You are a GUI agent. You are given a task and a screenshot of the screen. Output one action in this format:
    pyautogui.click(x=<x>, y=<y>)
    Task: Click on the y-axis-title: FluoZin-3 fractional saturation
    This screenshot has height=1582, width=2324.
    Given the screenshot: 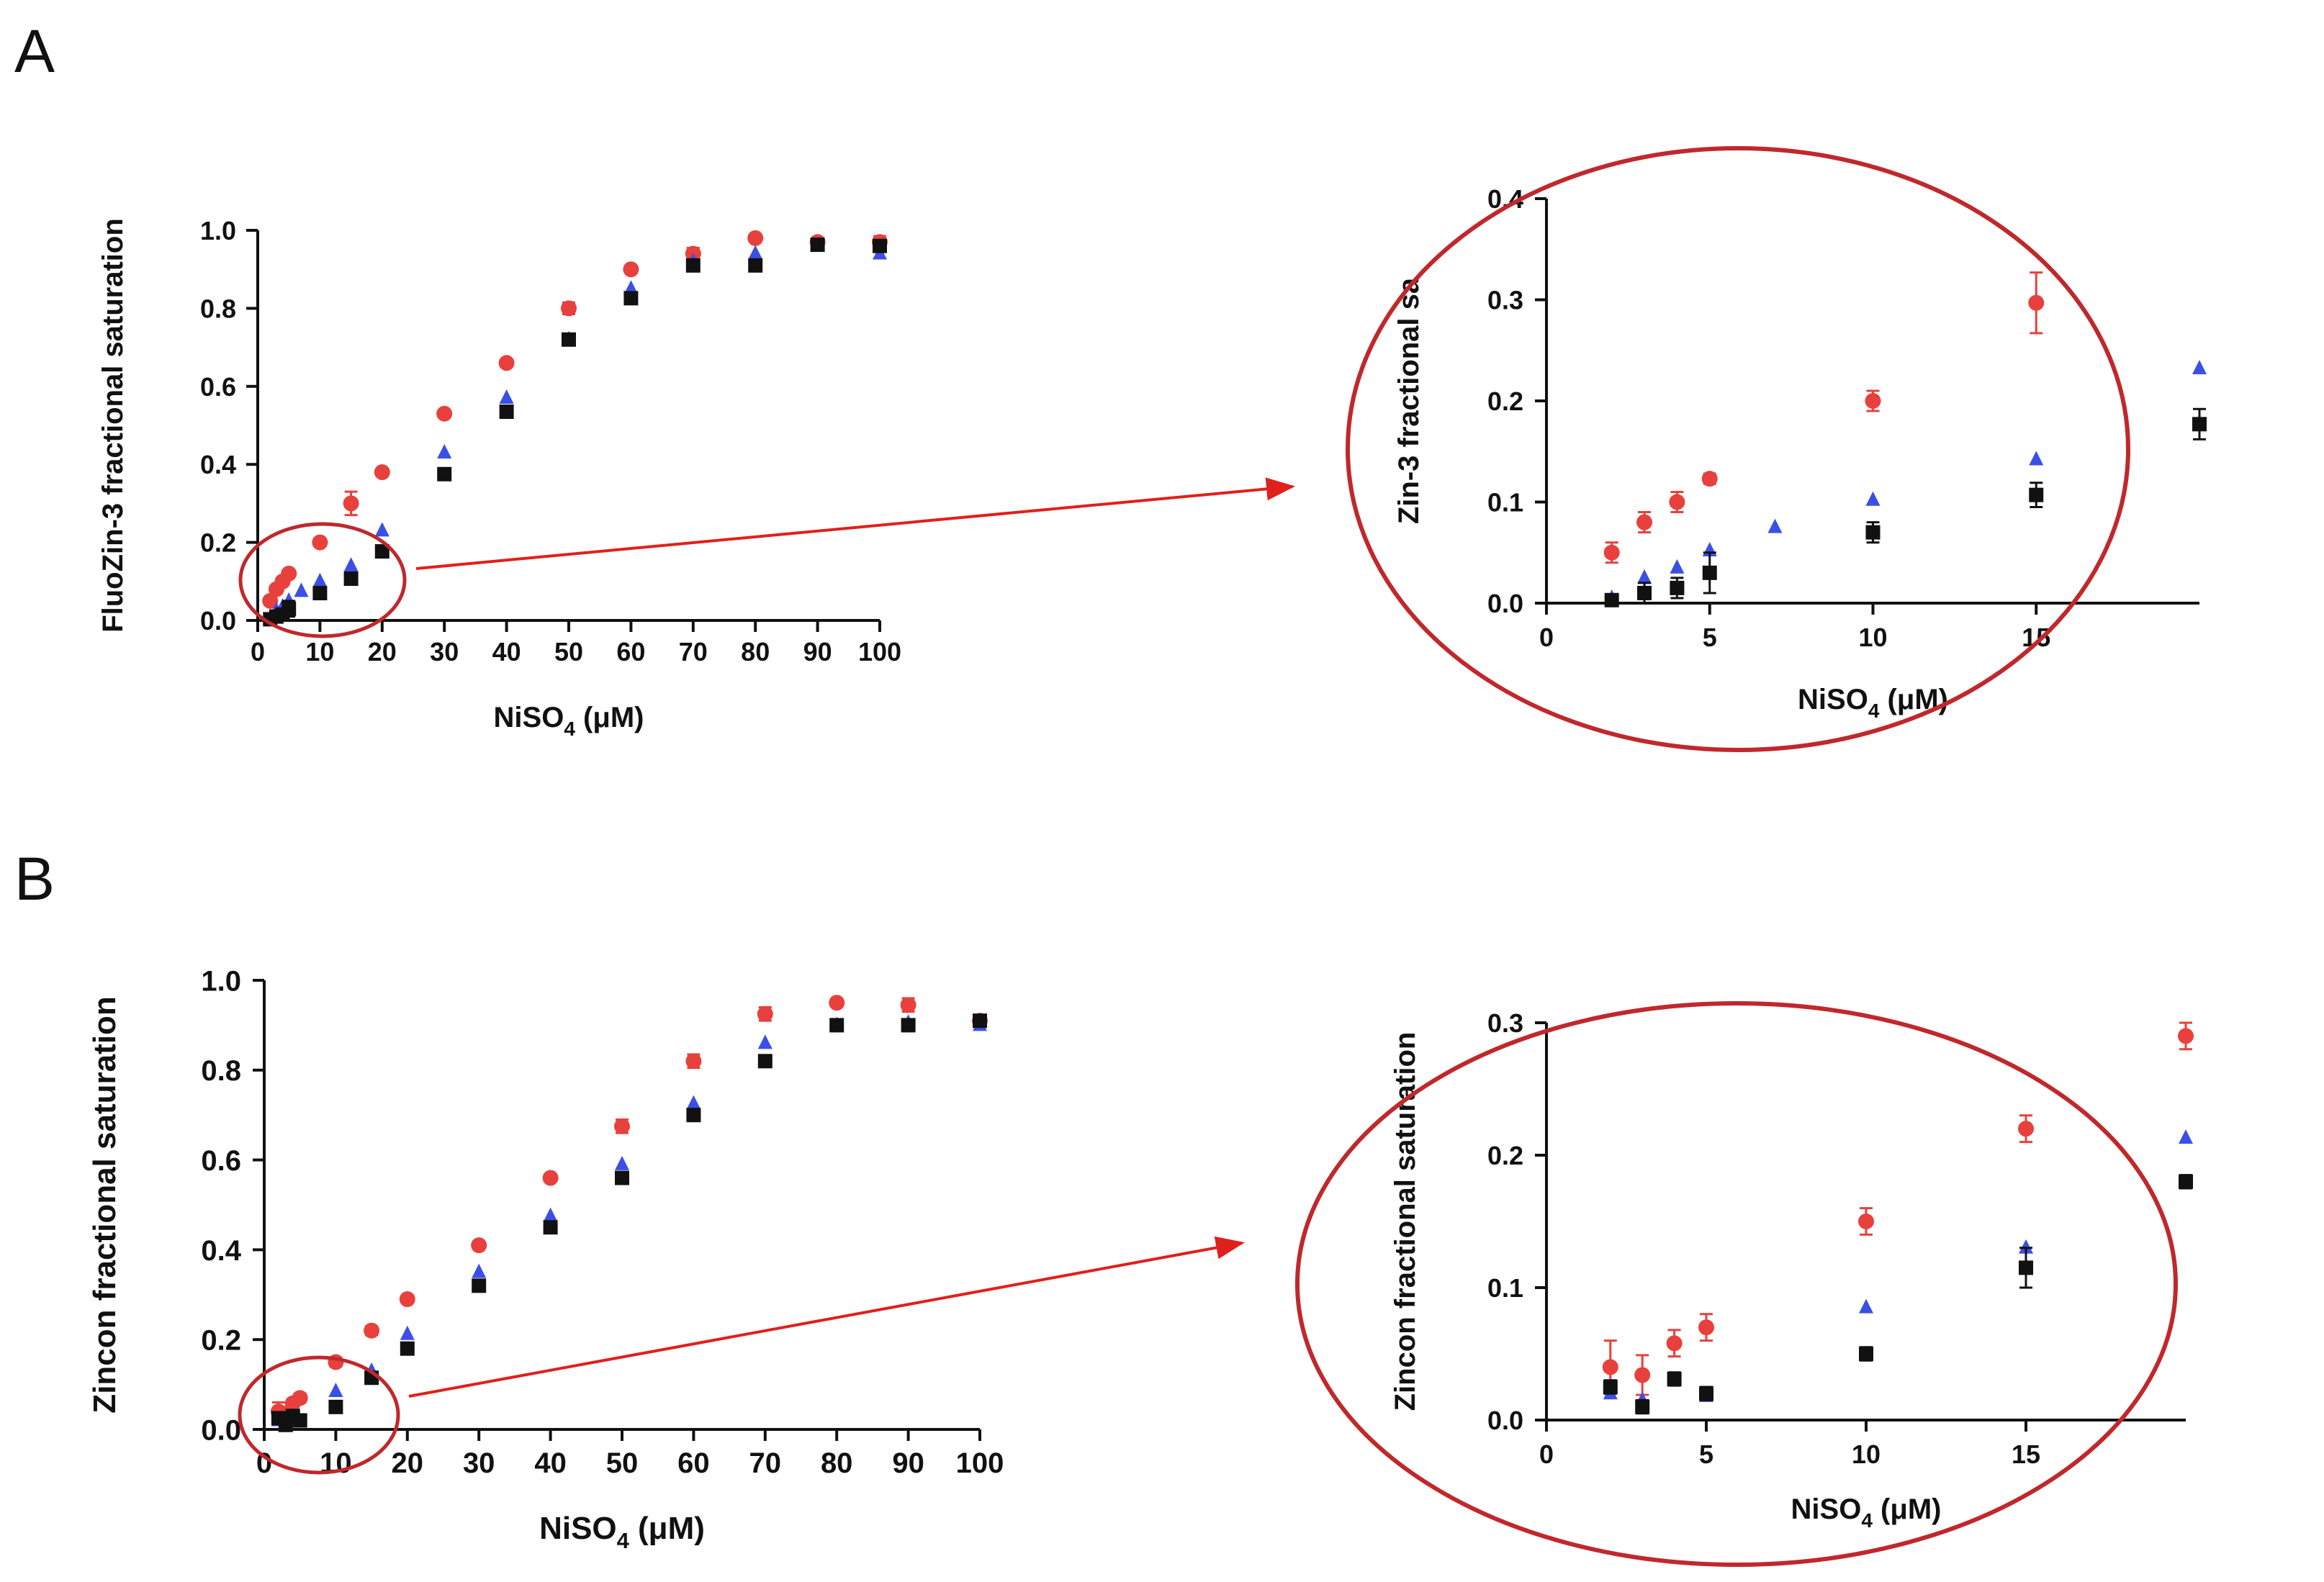 What is the action you would take?
    pyautogui.click(x=113, y=425)
    